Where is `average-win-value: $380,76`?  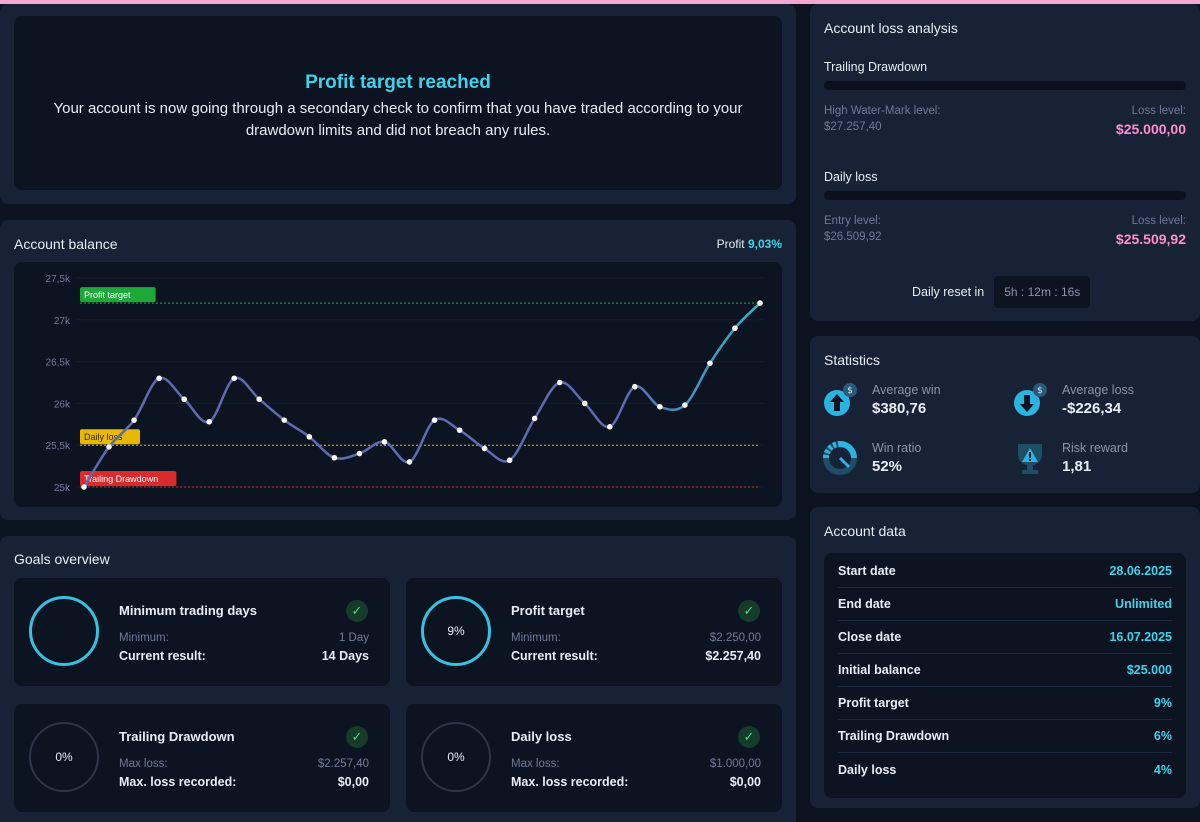
average-win-value: $380,76 is located at coordinates (899, 408).